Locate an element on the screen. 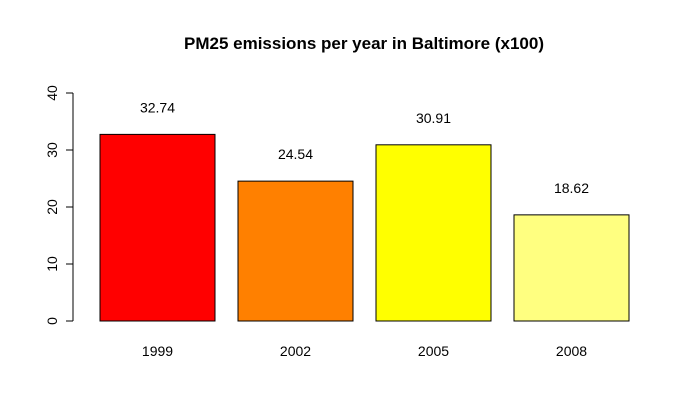 This screenshot has width=692, height=419. y-axis: 0 10 20 30 40 is located at coordinates (59, 205).